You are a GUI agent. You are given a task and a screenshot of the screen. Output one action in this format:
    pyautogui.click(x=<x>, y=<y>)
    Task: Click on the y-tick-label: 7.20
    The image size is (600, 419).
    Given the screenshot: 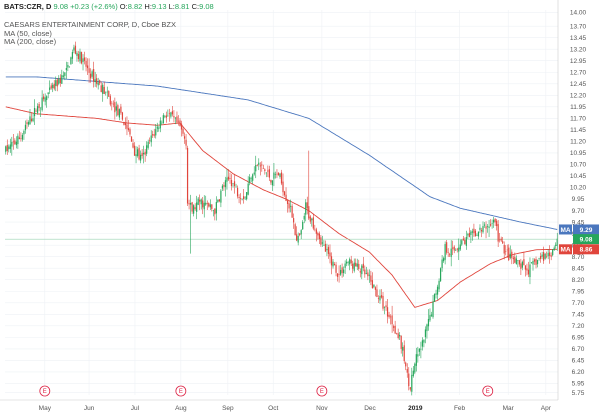 What is the action you would take?
    pyautogui.click(x=578, y=326)
    